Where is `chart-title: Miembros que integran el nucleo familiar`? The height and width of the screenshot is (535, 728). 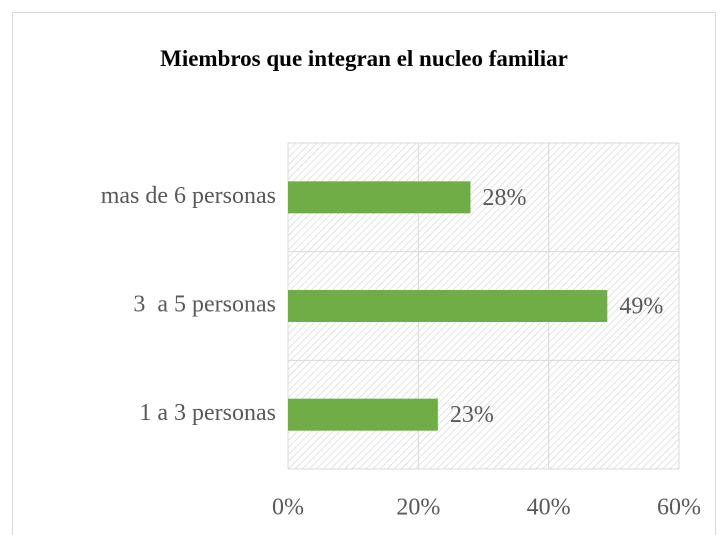
chart-title: Miembros que integran el nucleo familiar is located at coordinates (364, 58).